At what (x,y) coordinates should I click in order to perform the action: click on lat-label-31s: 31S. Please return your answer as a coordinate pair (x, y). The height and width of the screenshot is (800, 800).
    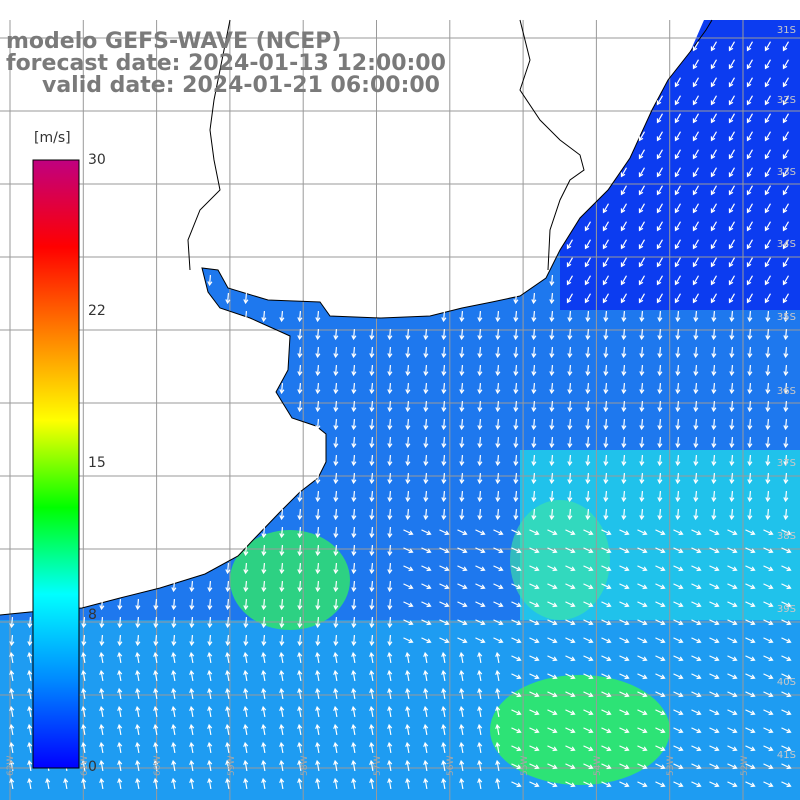
    Looking at the image, I should click on (786, 30).